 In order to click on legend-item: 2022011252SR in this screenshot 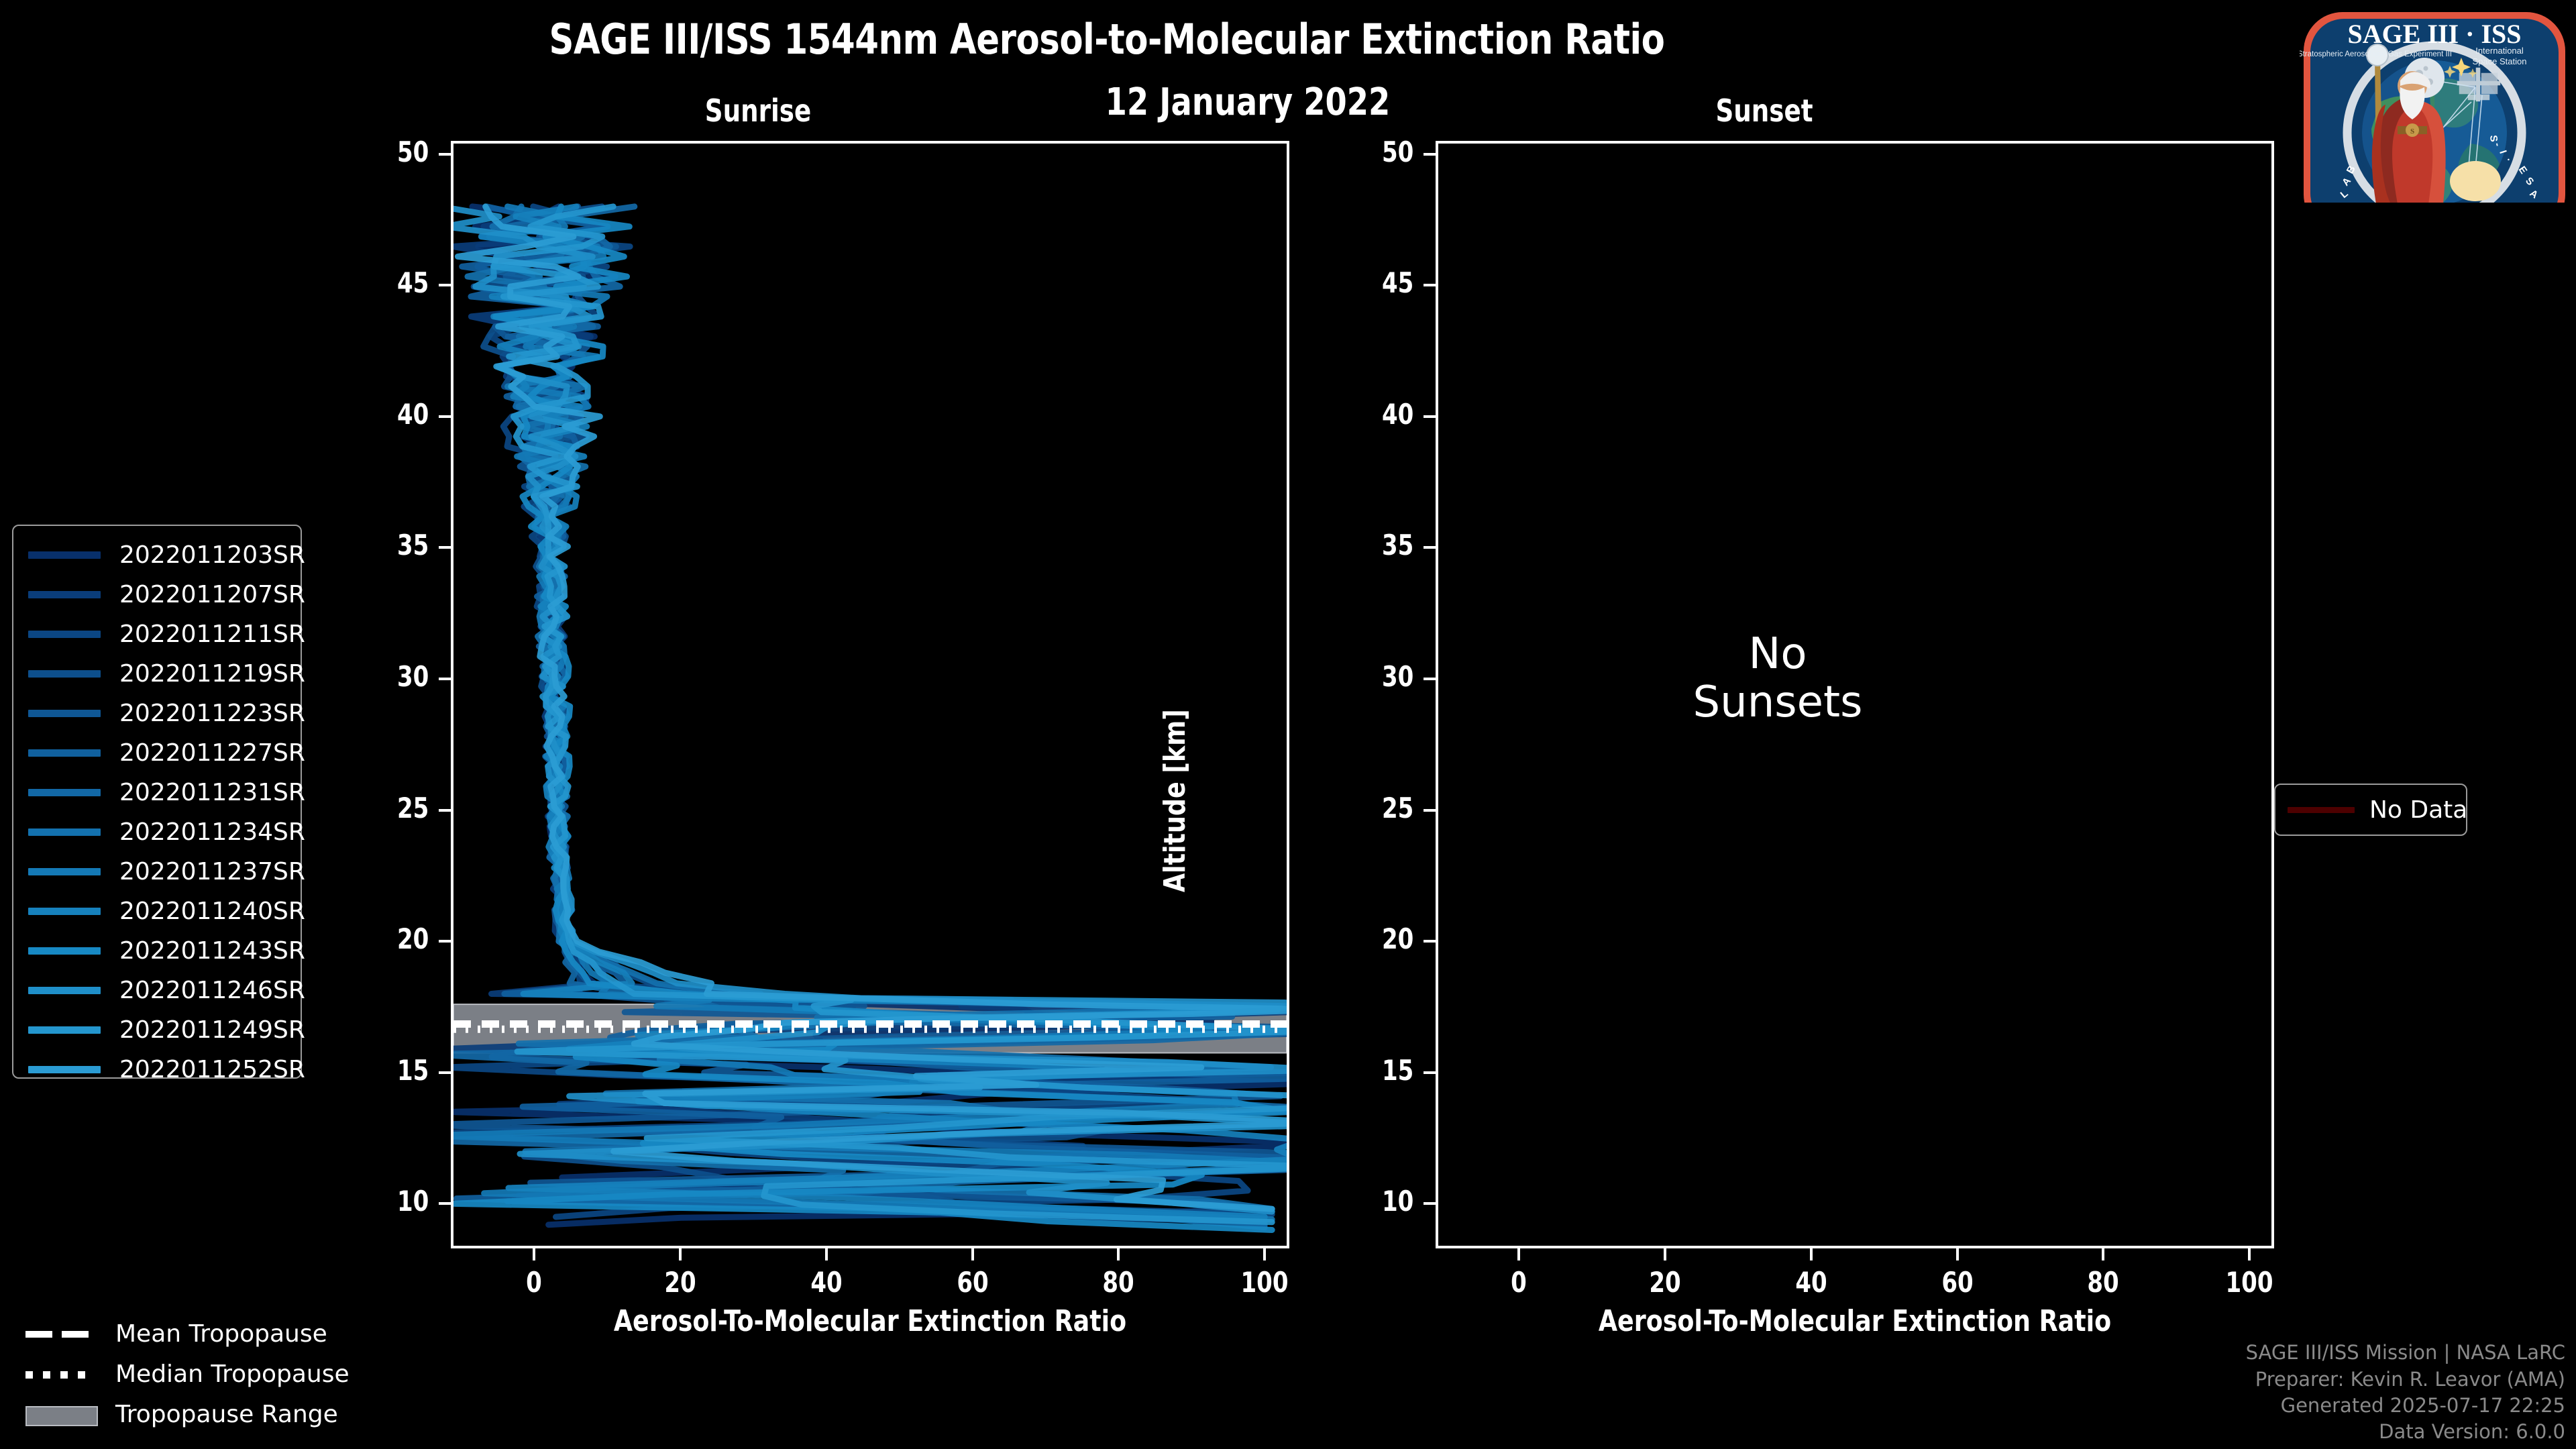, I will do `click(159, 1069)`.